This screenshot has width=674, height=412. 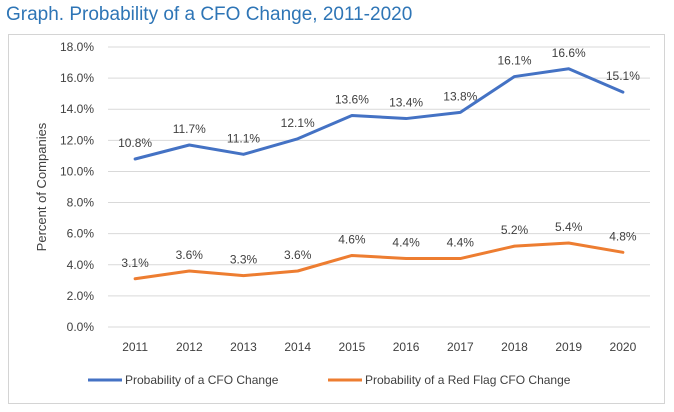 I want to click on y-tick-label: 6.0%, so click(x=81, y=234).